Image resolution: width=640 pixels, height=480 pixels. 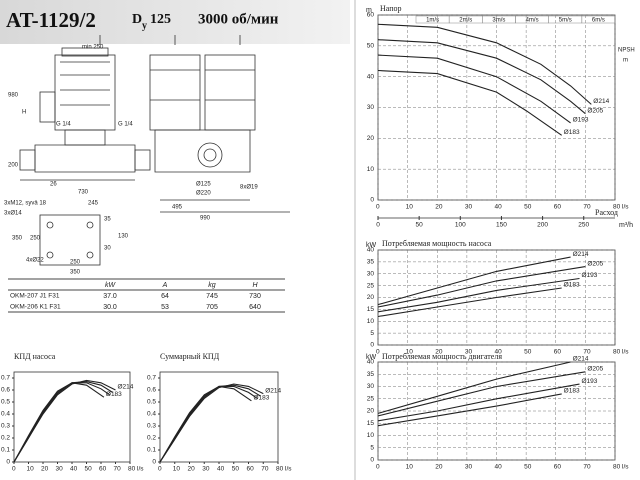 I want to click on table-cell: 730, so click(x=255, y=296).